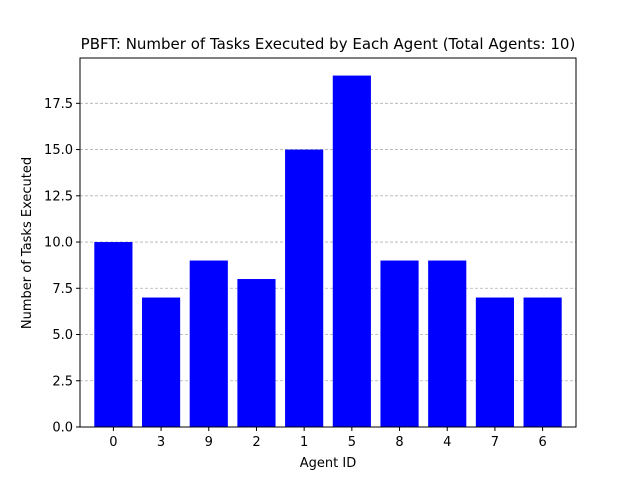  Describe the element at coordinates (58, 243) in the screenshot. I see `y-tick-label: 10.0` at that location.